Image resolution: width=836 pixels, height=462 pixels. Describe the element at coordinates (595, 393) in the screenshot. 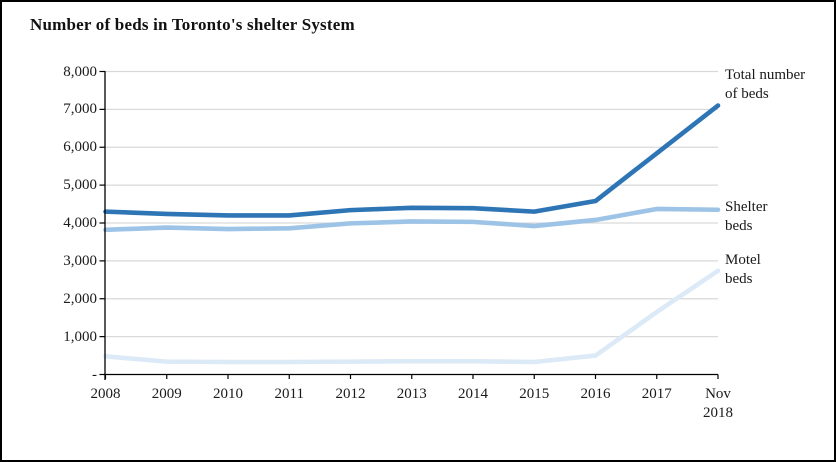

I see `x-tick-label: 2016` at that location.